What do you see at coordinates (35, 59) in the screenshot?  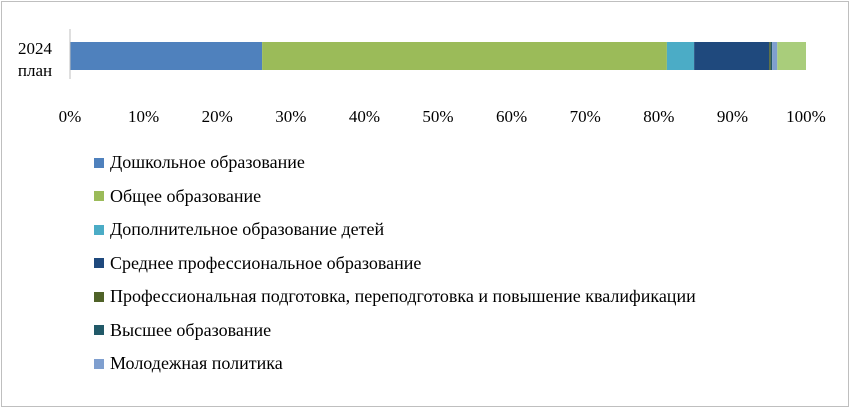 I see `category-labels: 2024 план` at bounding box center [35, 59].